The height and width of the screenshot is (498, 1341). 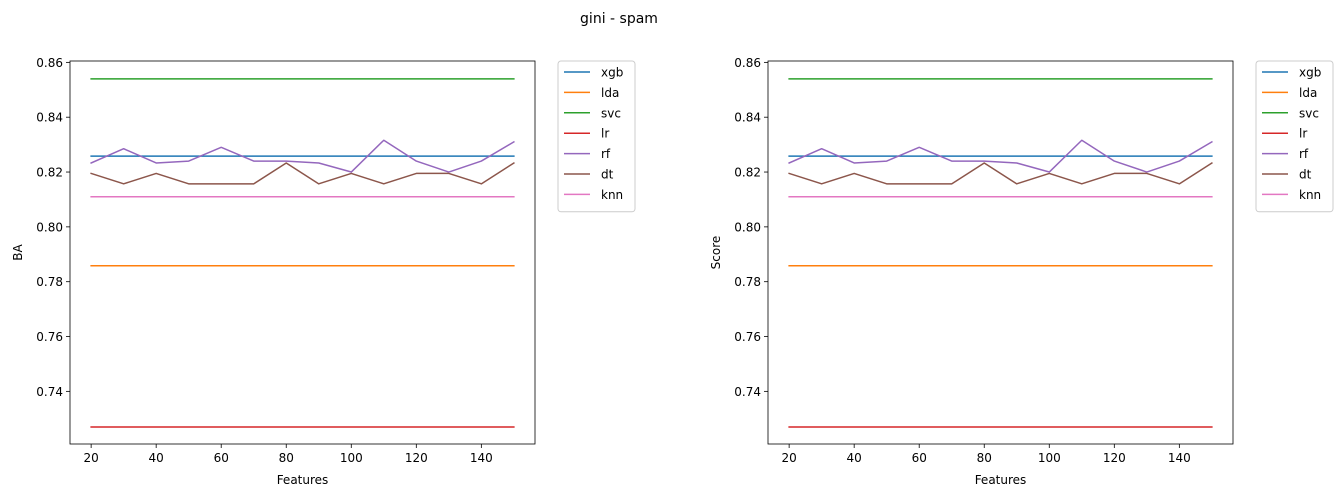 What do you see at coordinates (619, 19) in the screenshot?
I see `figure-title: gini - spam` at bounding box center [619, 19].